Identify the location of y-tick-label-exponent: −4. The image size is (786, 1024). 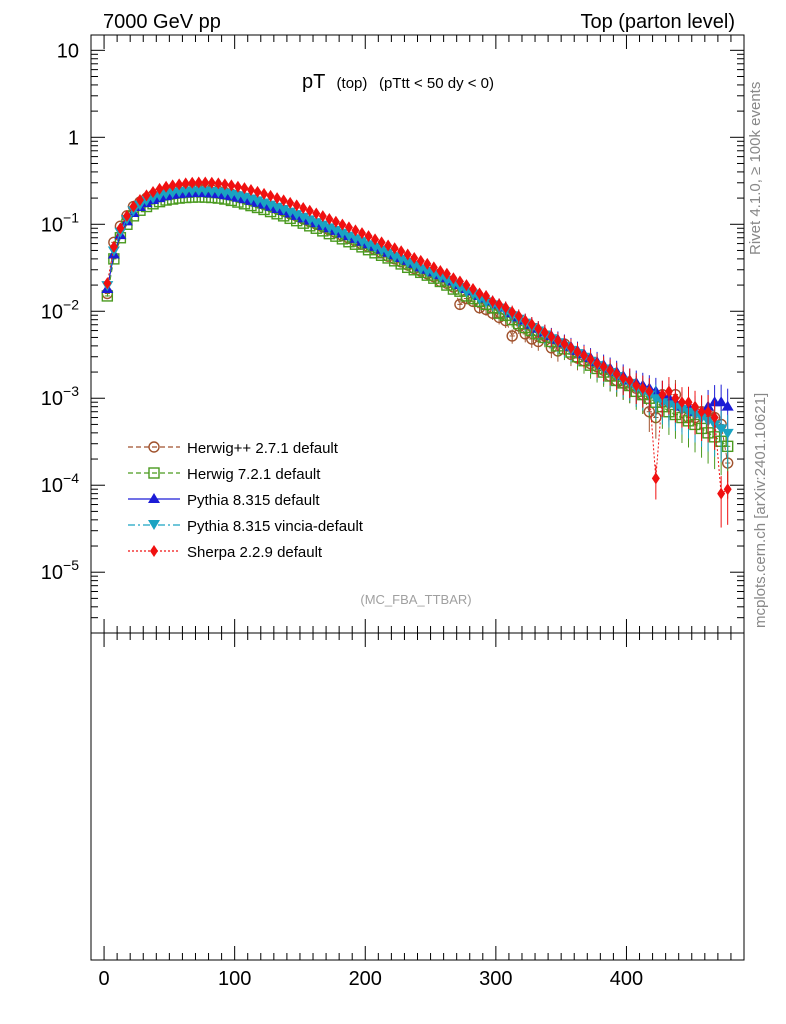
(71, 478).